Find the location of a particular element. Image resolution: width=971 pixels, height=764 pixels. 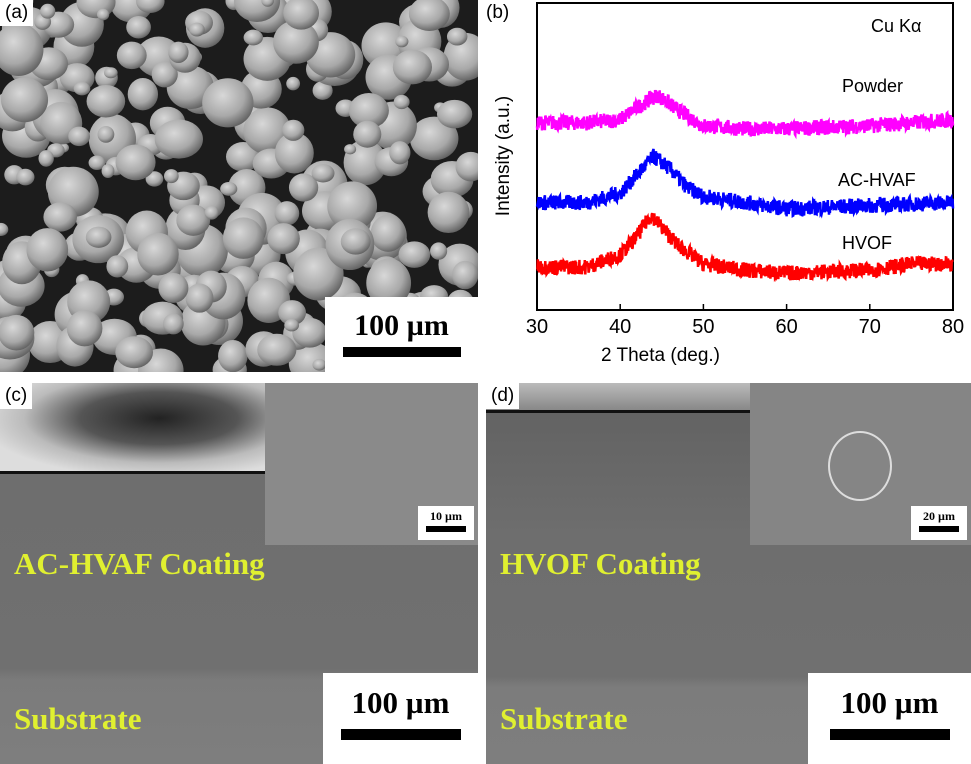

inset-image-d: 20 µm is located at coordinates (860, 464).